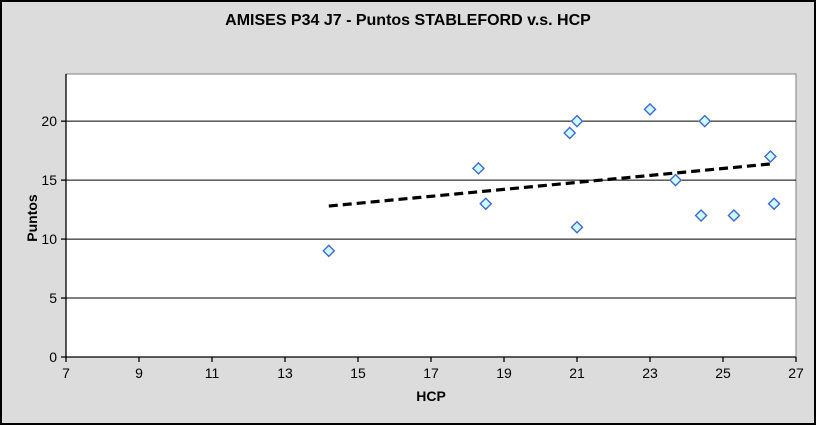  Describe the element at coordinates (431, 373) in the screenshot. I see `x-tick-label-17: 17` at that location.